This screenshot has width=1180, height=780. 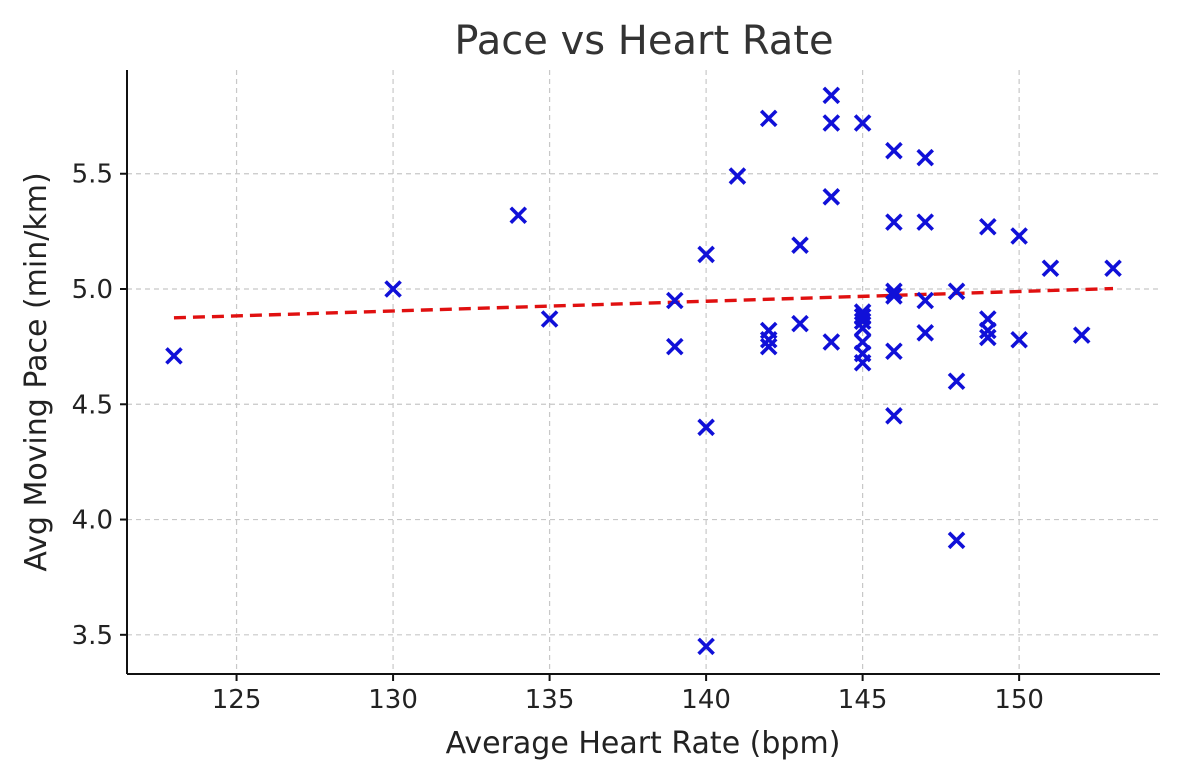 What do you see at coordinates (92, 636) in the screenshot?
I see `y-tick-label: 3.5` at bounding box center [92, 636].